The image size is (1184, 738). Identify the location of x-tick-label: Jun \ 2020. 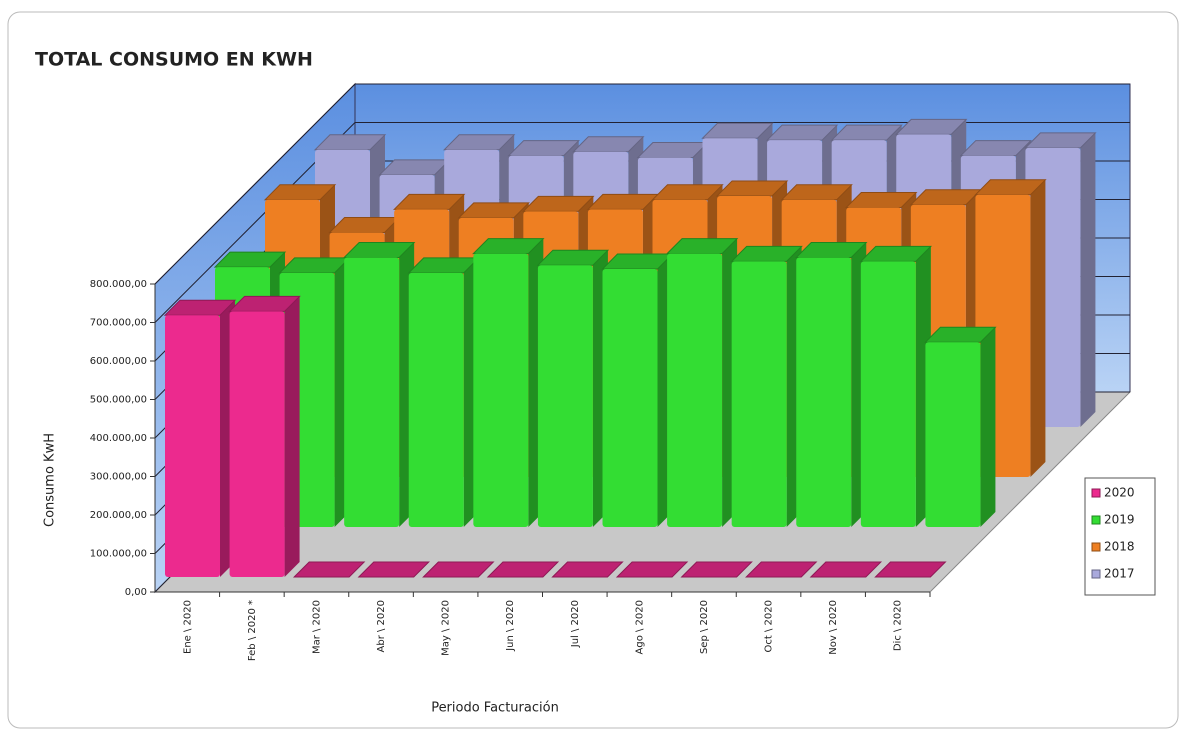
(510, 626).